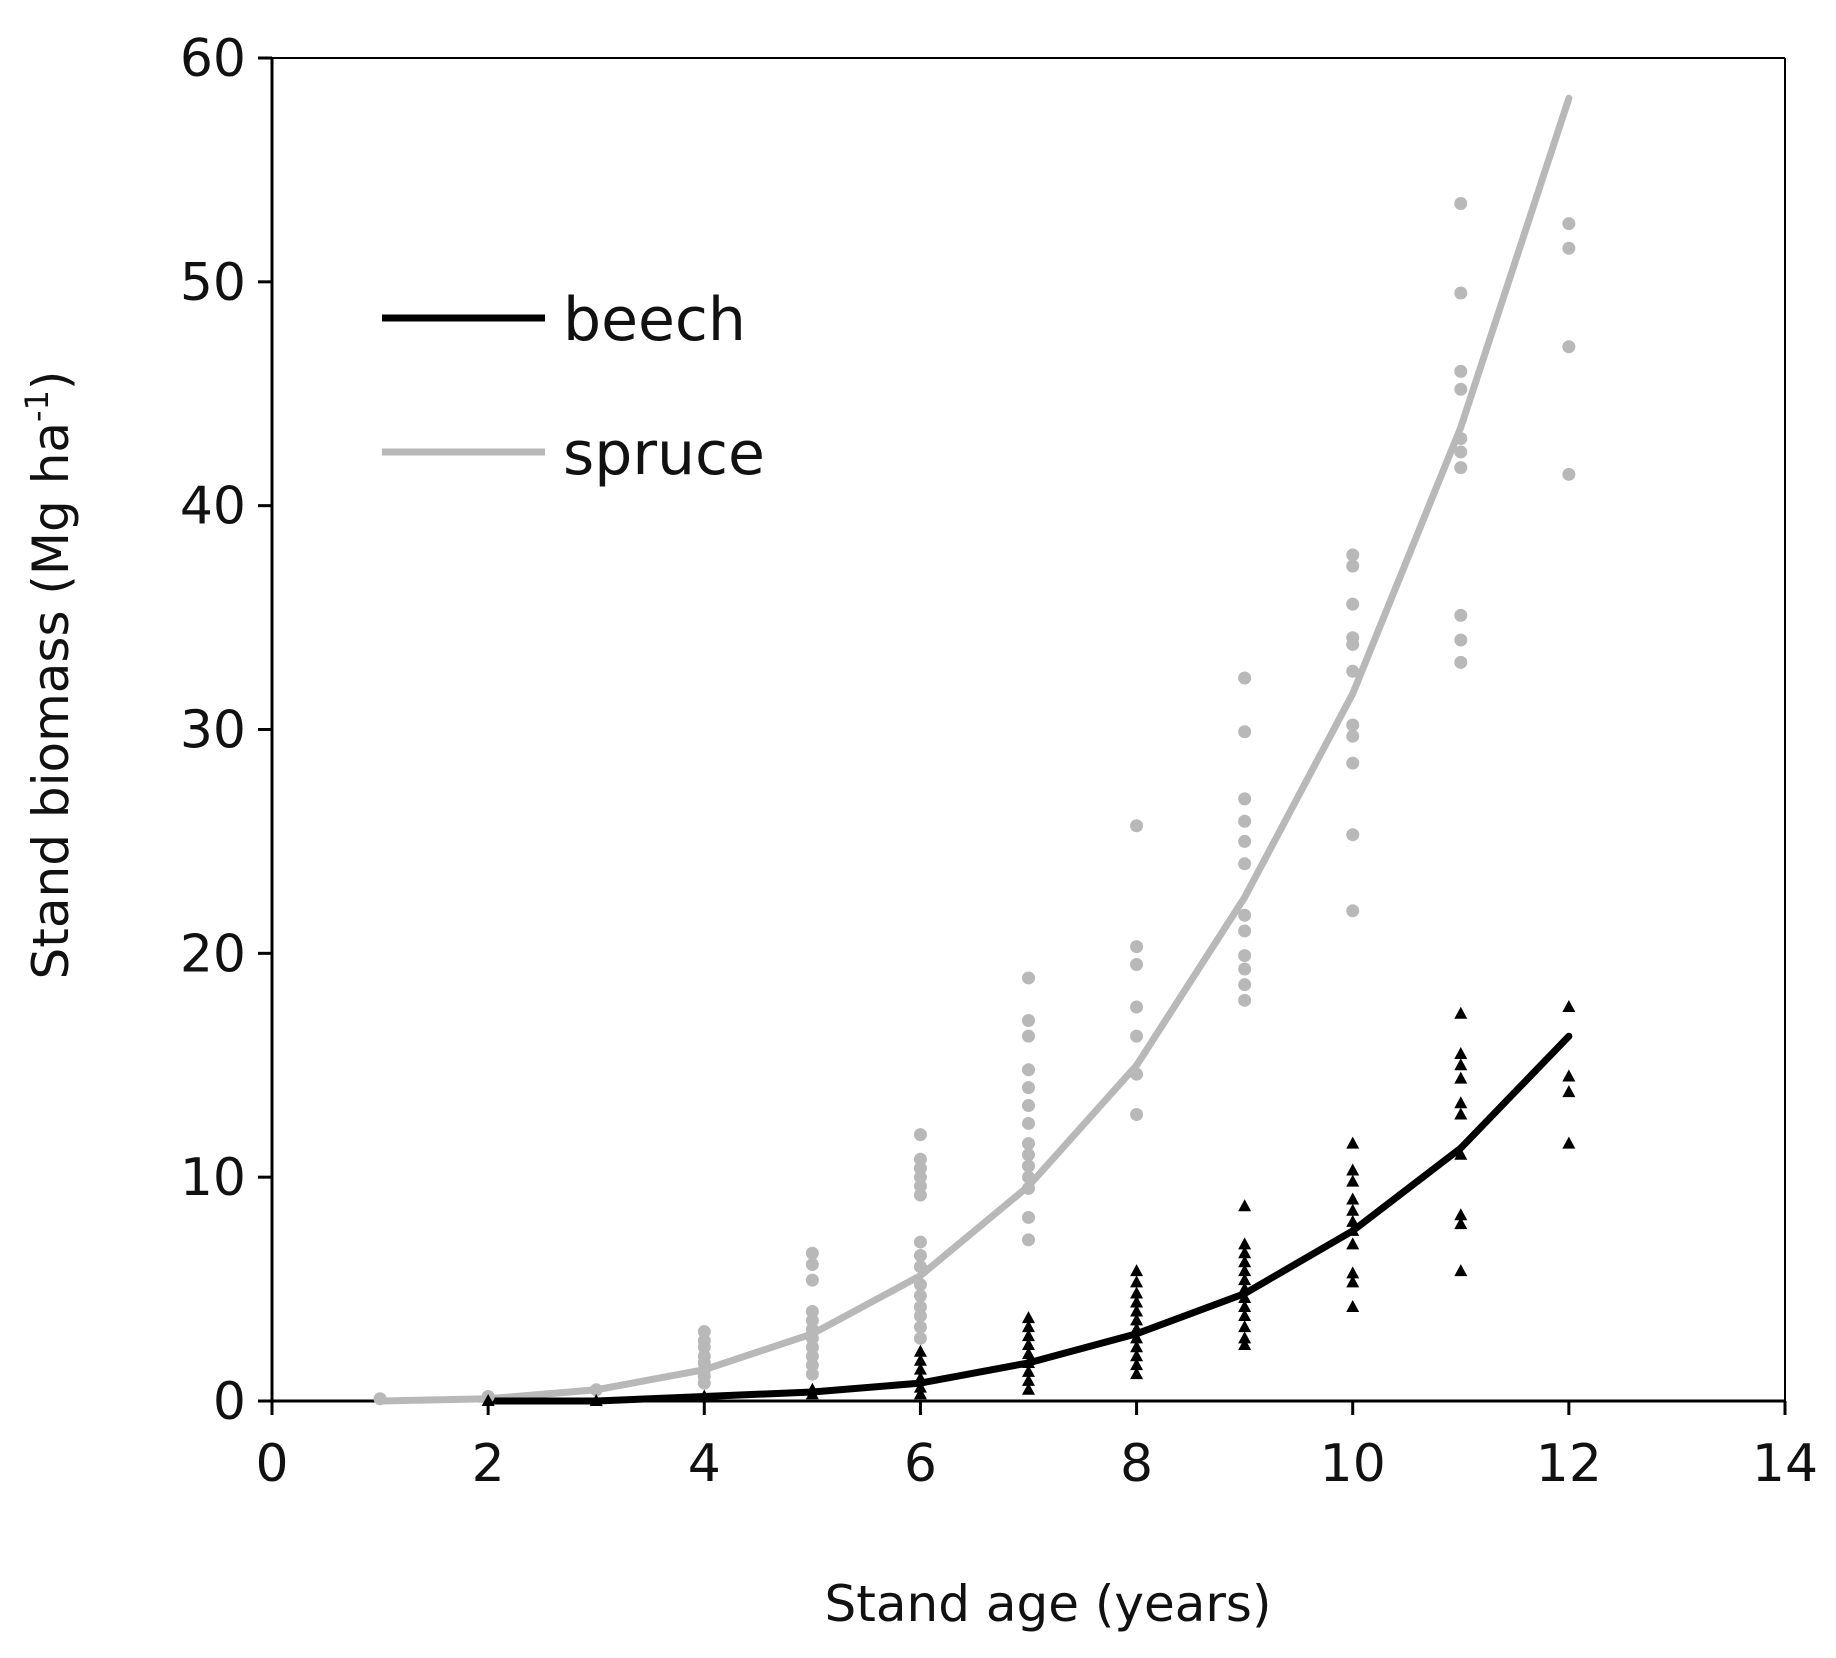 The width and height of the screenshot is (1836, 1658). Describe the element at coordinates (213, 59) in the screenshot. I see `y-tick-label: 60` at that location.